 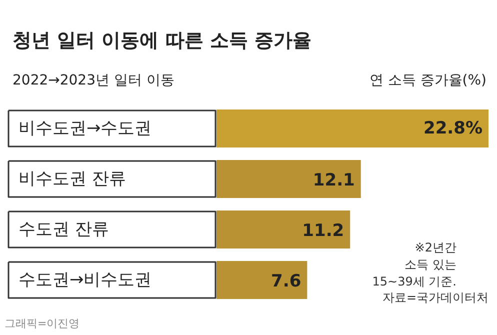 What do you see at coordinates (323, 231) in the screenshot?
I see `data-label: 11.2` at bounding box center [323, 231].